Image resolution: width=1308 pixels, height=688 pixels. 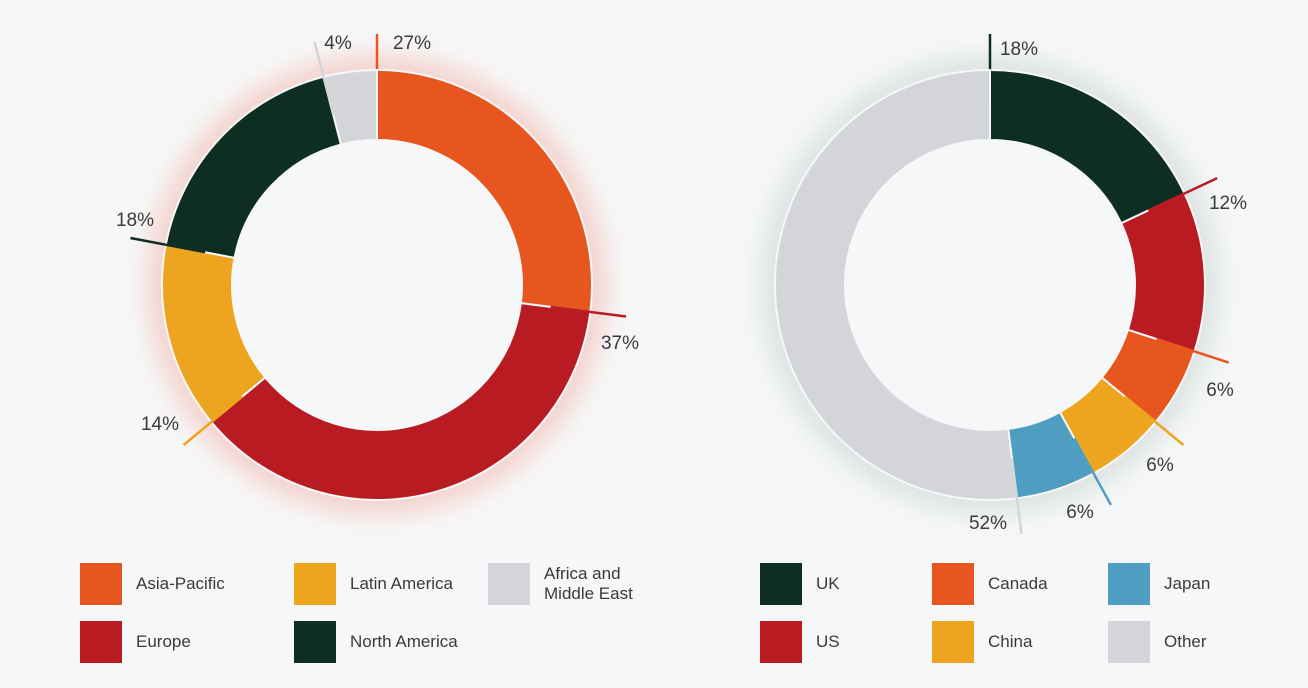 I want to click on legend-item-uk: UK, so click(x=846, y=584).